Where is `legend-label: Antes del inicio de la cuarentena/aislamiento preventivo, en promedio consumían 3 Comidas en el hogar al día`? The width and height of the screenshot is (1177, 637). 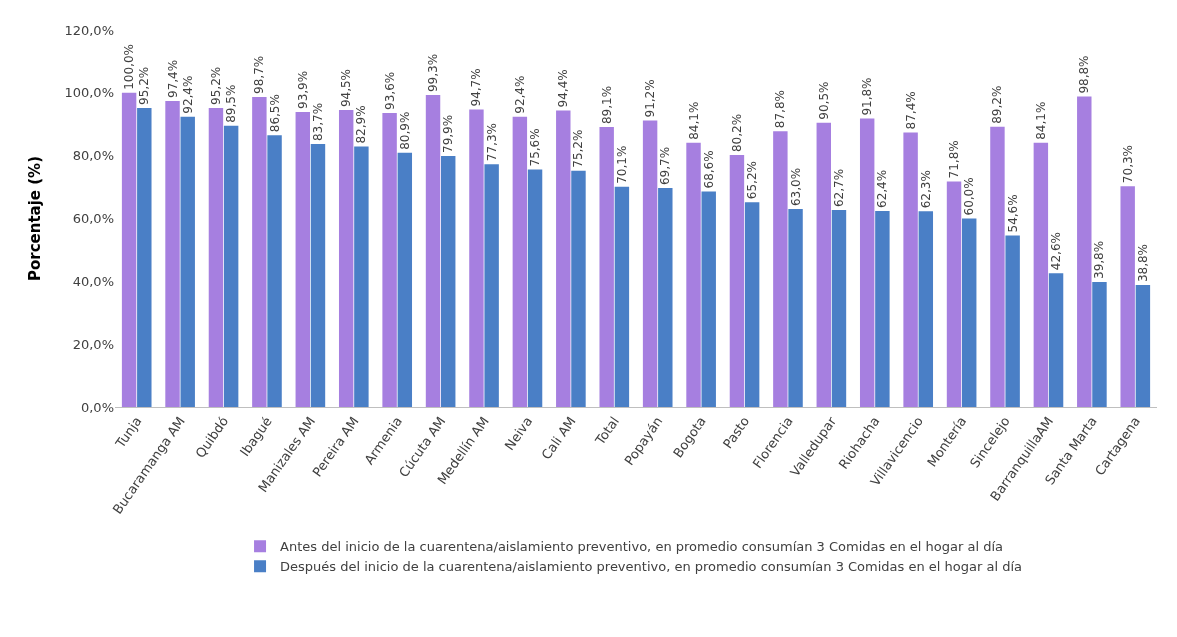 legend-label: Antes del inicio de la cuarentena/aislamiento preventivo, en promedio consumían 3 Comidas en el hogar al día is located at coordinates (641, 547).